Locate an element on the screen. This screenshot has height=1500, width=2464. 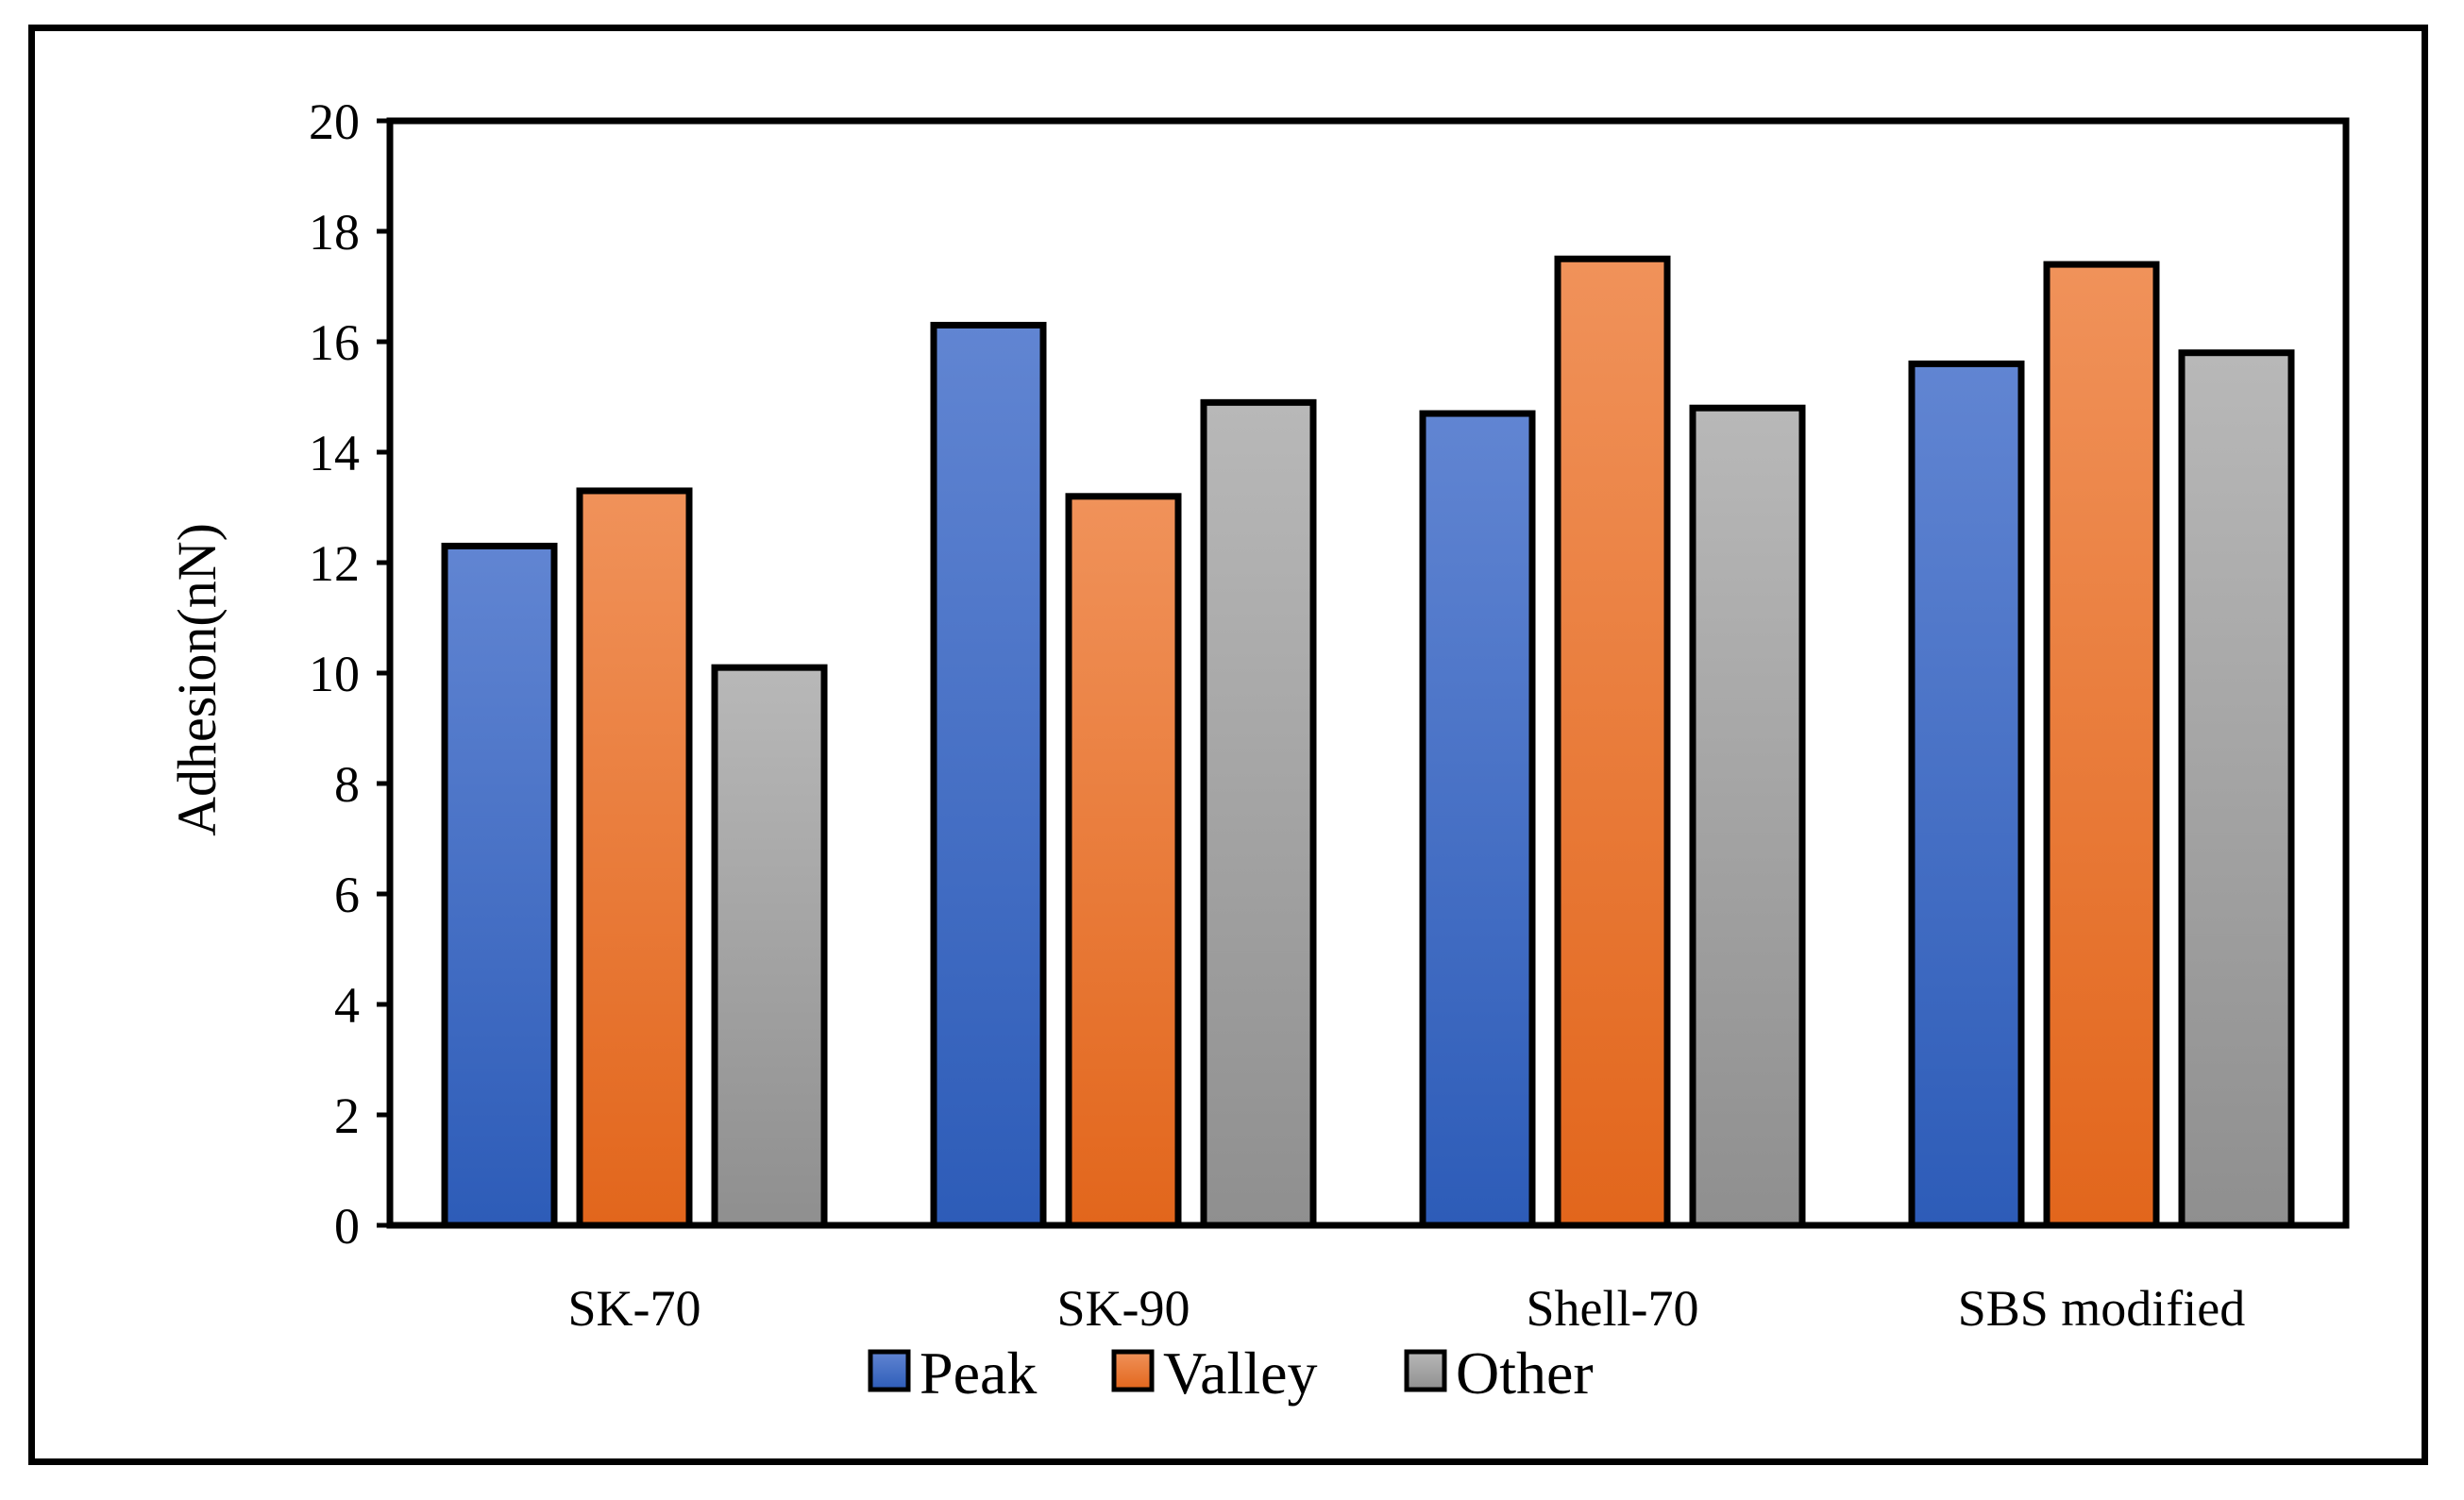
y-tick-label: 10 is located at coordinates (334, 674).